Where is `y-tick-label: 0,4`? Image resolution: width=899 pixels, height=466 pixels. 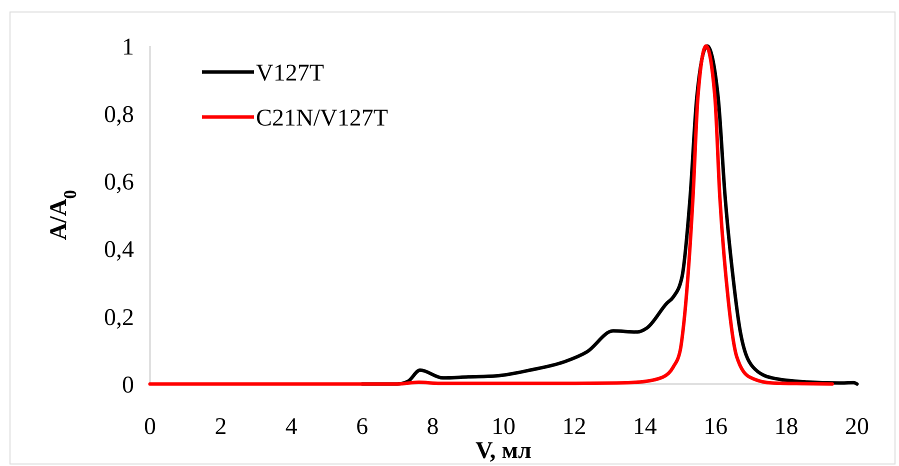
y-tick-label: 0,4 is located at coordinates (119, 250).